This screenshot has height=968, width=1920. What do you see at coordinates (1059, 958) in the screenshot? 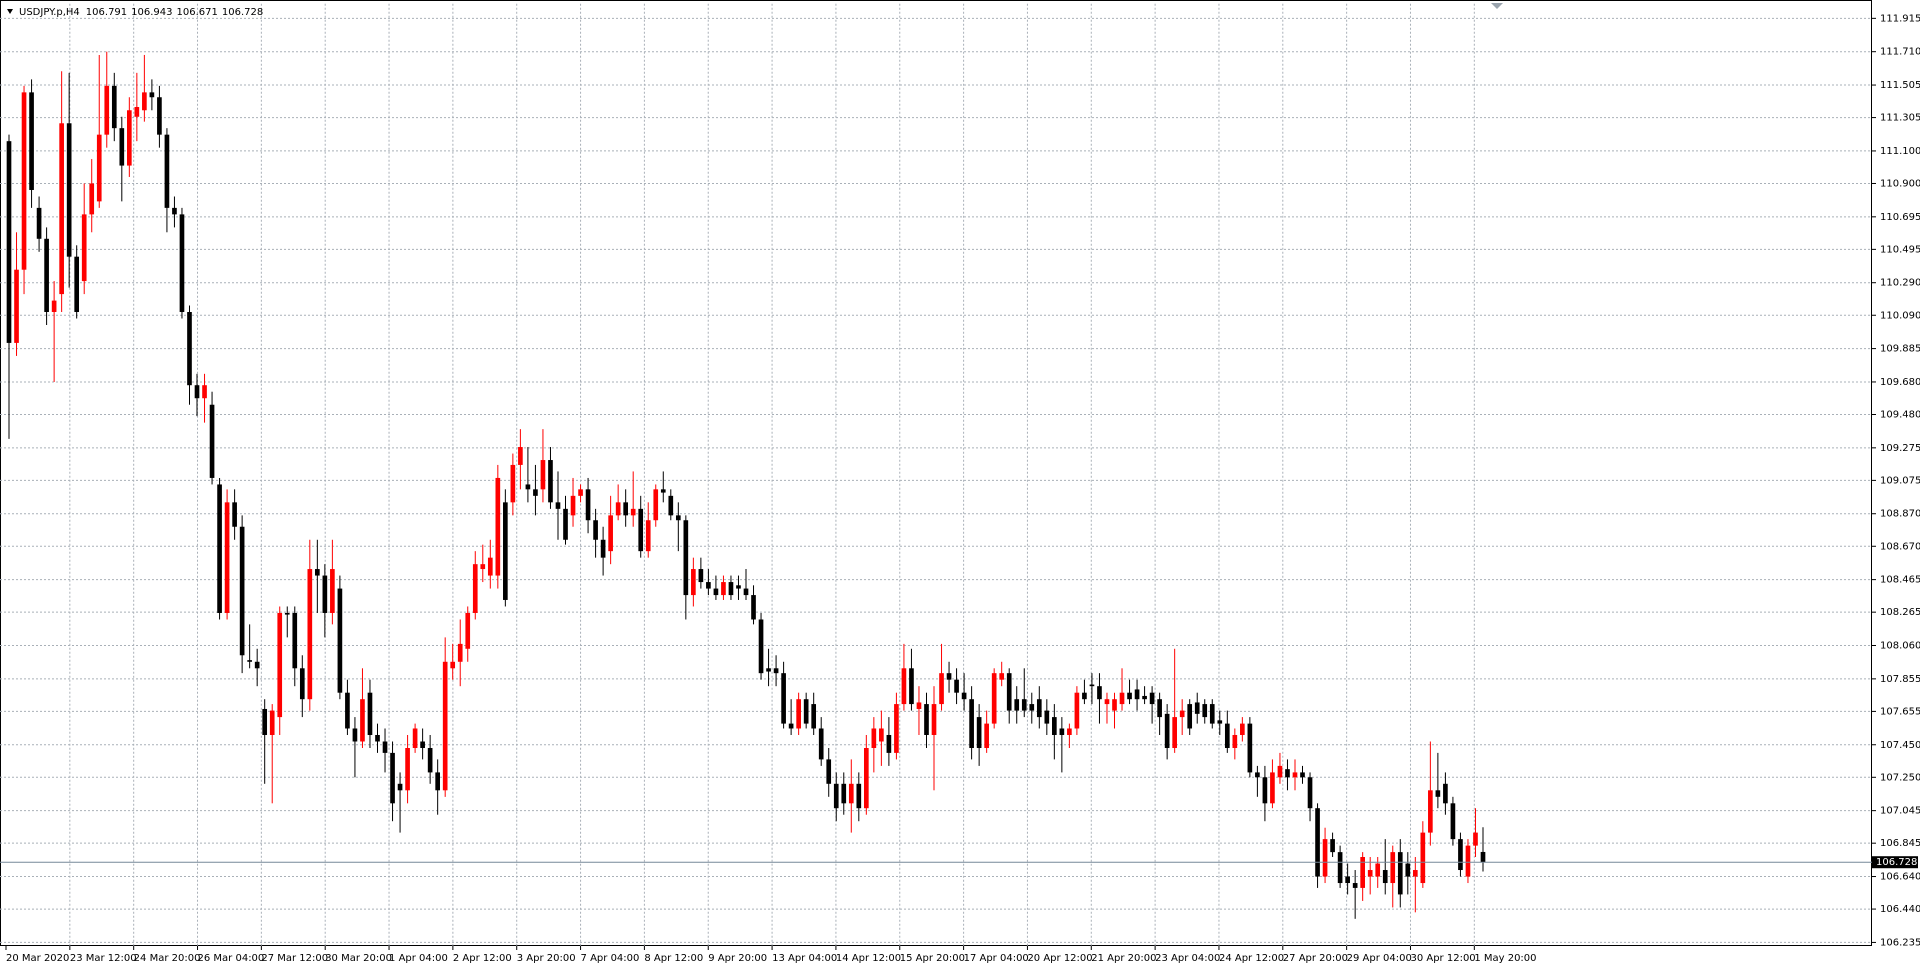
I see `x-tick-label: 20 Apr 12:00` at bounding box center [1059, 958].